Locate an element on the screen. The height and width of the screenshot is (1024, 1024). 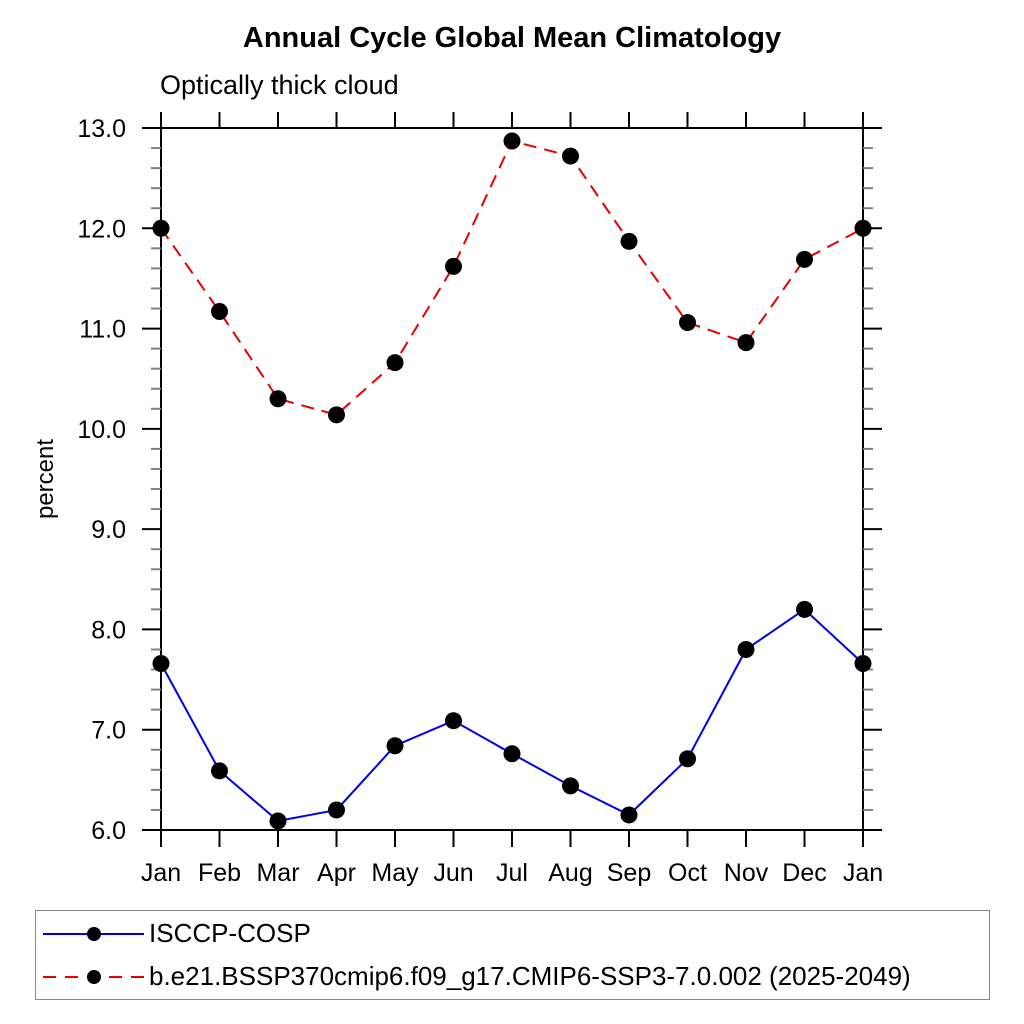
y-tick-label: 10.0 is located at coordinates (101, 430).